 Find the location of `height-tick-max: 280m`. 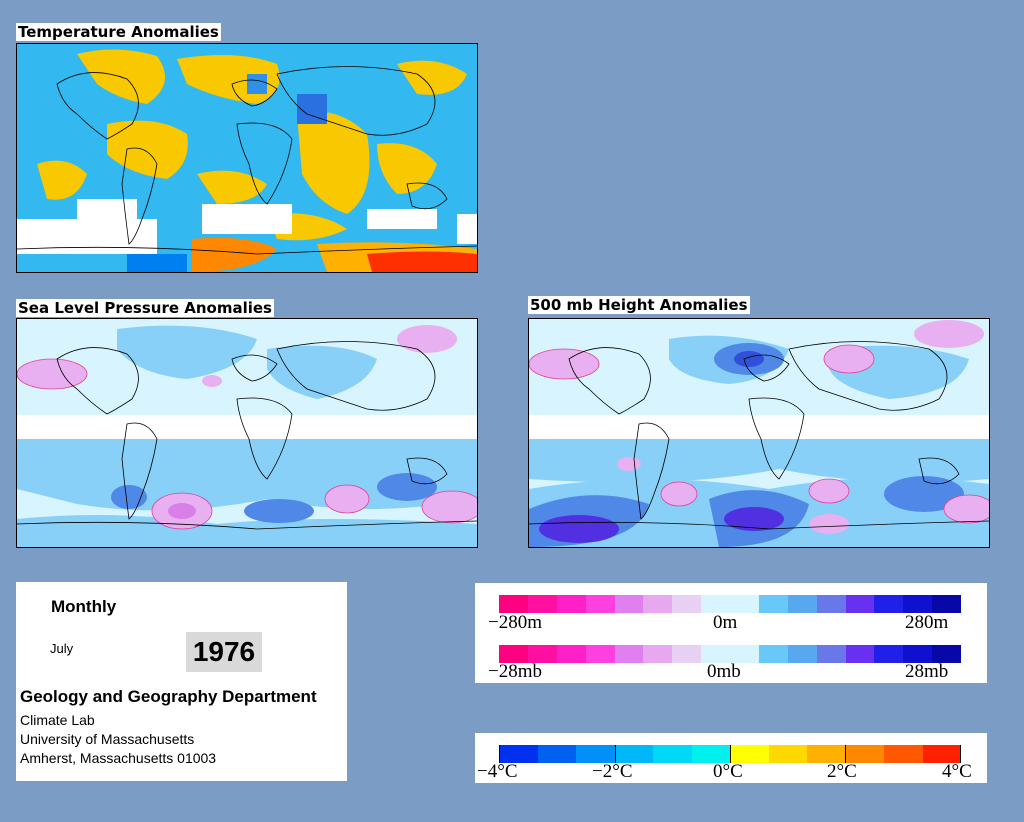

height-tick-max: 280m is located at coordinates (927, 622).